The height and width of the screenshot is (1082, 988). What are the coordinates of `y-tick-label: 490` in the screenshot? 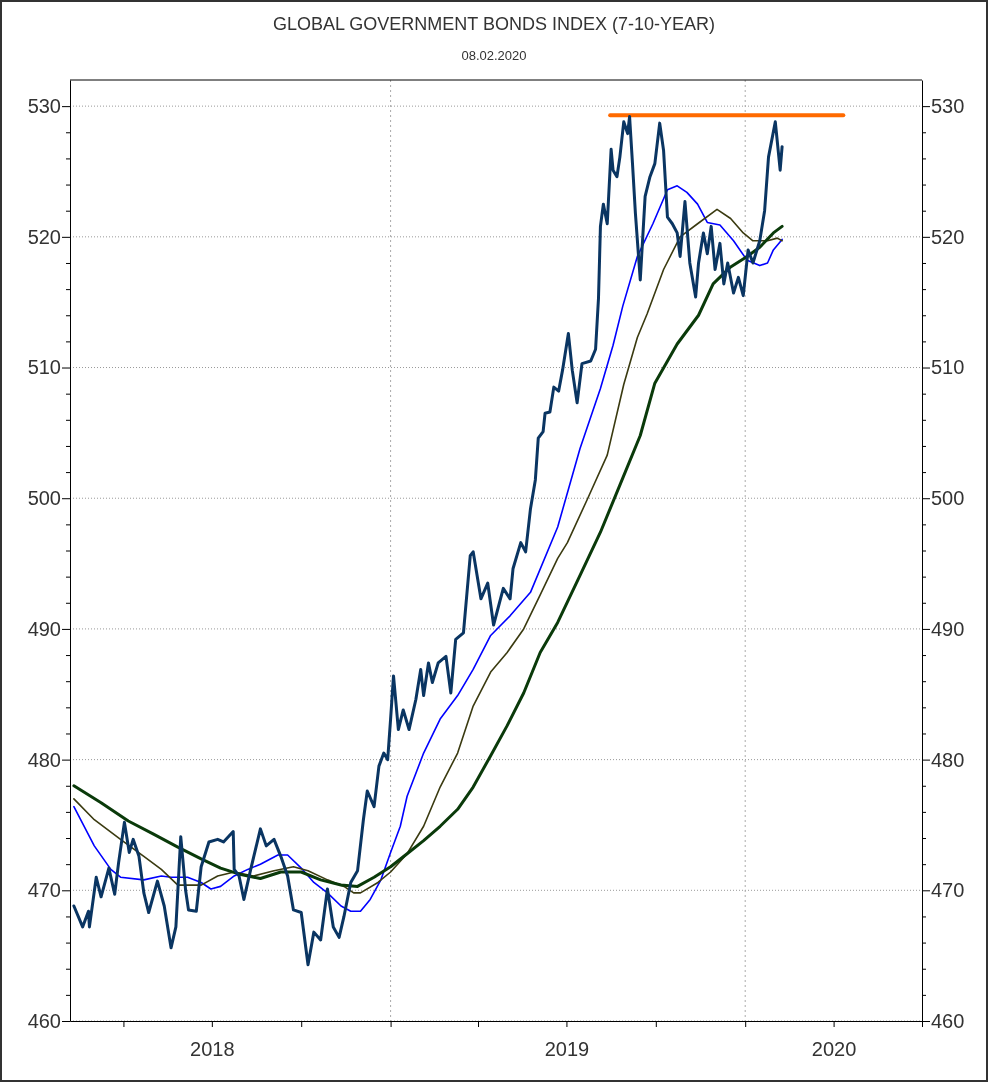 It's located at (44, 628).